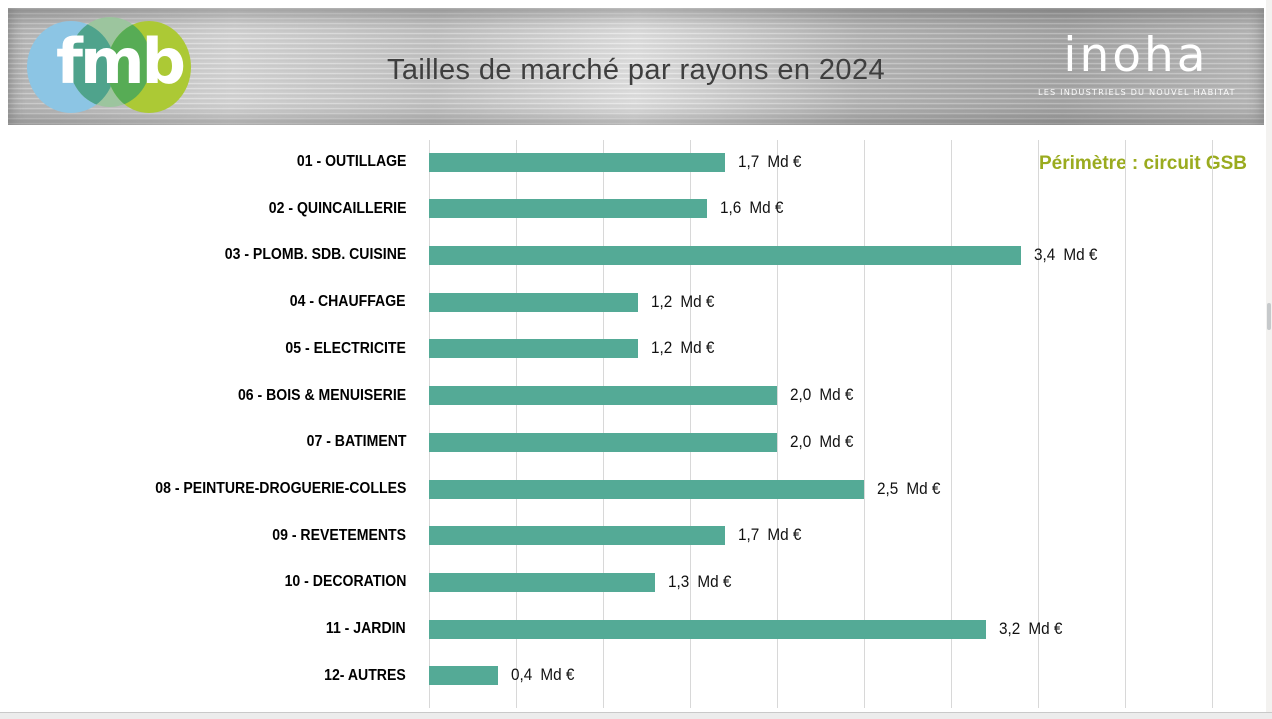 Image resolution: width=1272 pixels, height=719 pixels. I want to click on inoha-logo: inoha LES INDUSTRIELS DU NOUVEL HABITAT, so click(1137, 62).